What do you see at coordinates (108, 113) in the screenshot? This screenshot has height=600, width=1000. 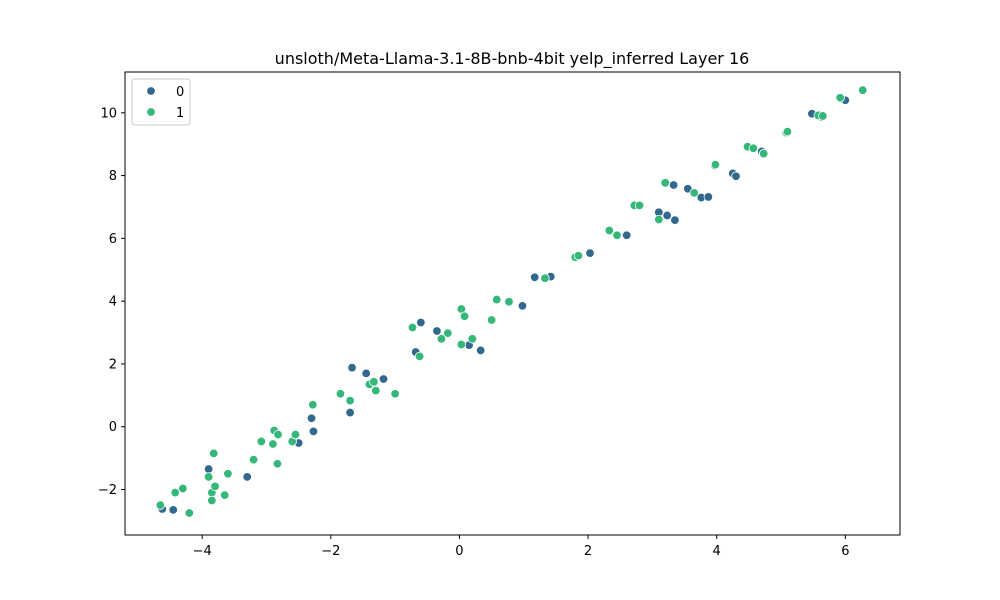 I see `y-tick-label: 10` at bounding box center [108, 113].